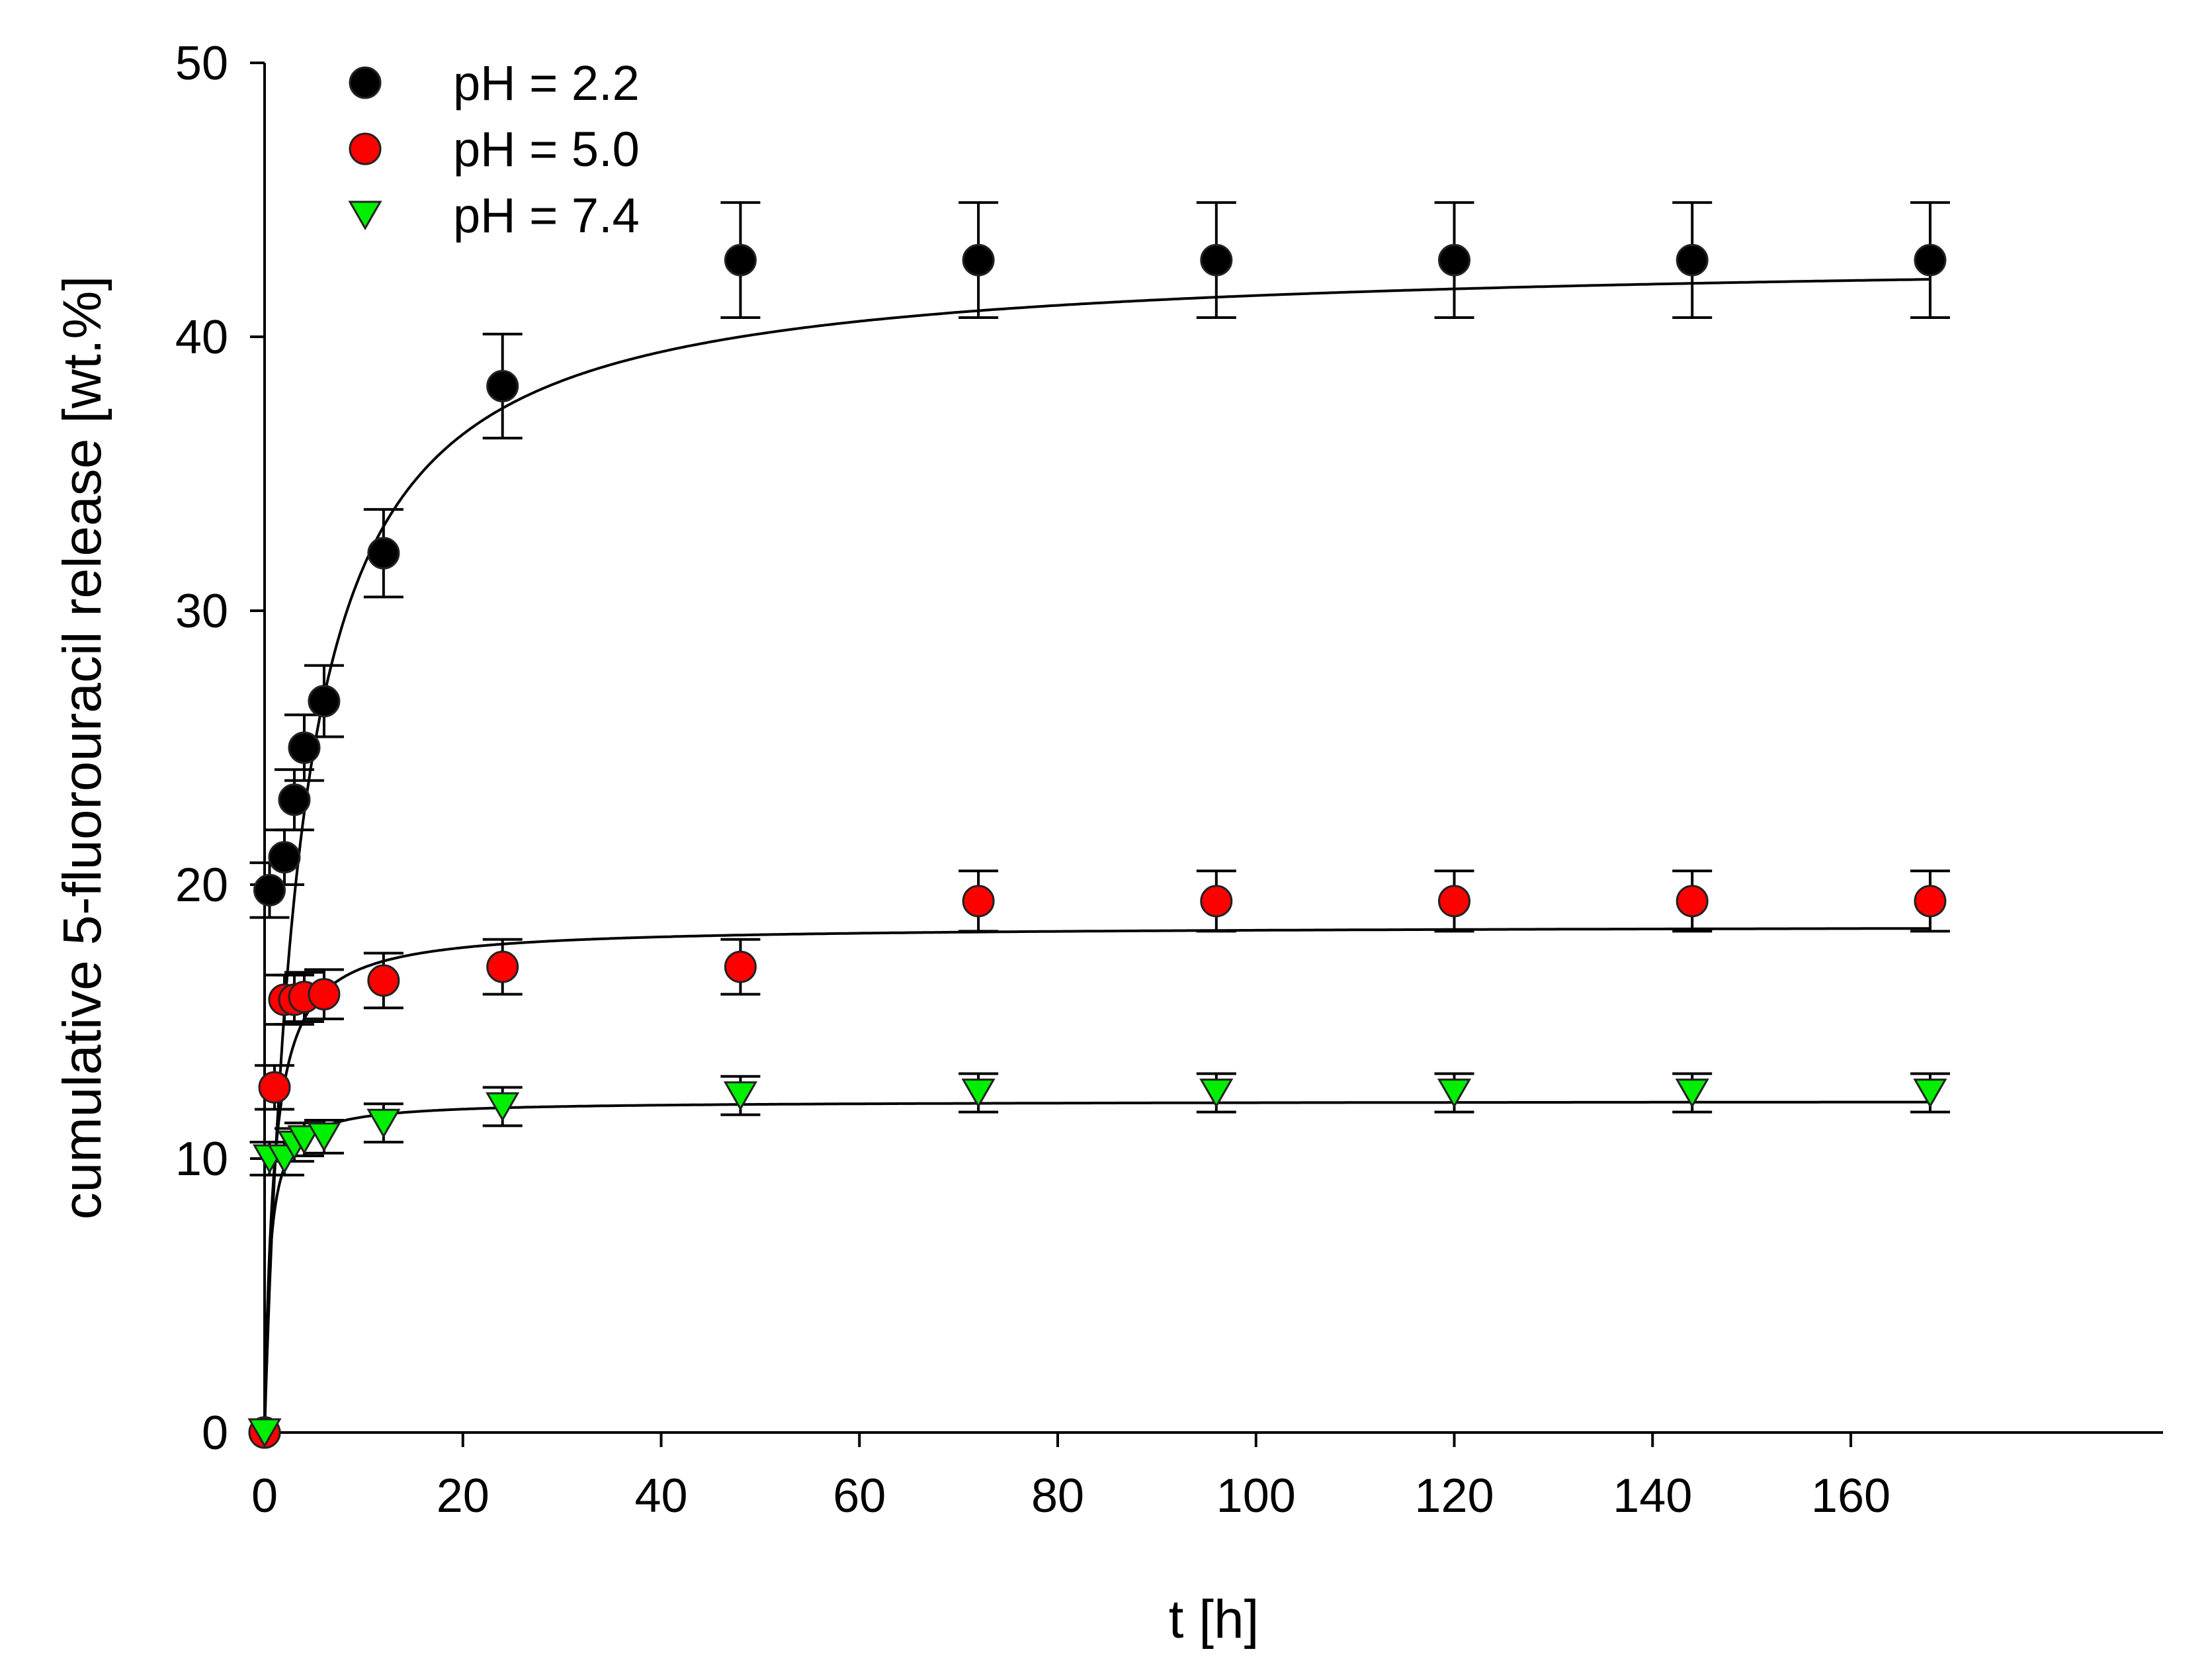 Image resolution: width=2212 pixels, height=1678 pixels. I want to click on x-tick-label: 20, so click(463, 1496).